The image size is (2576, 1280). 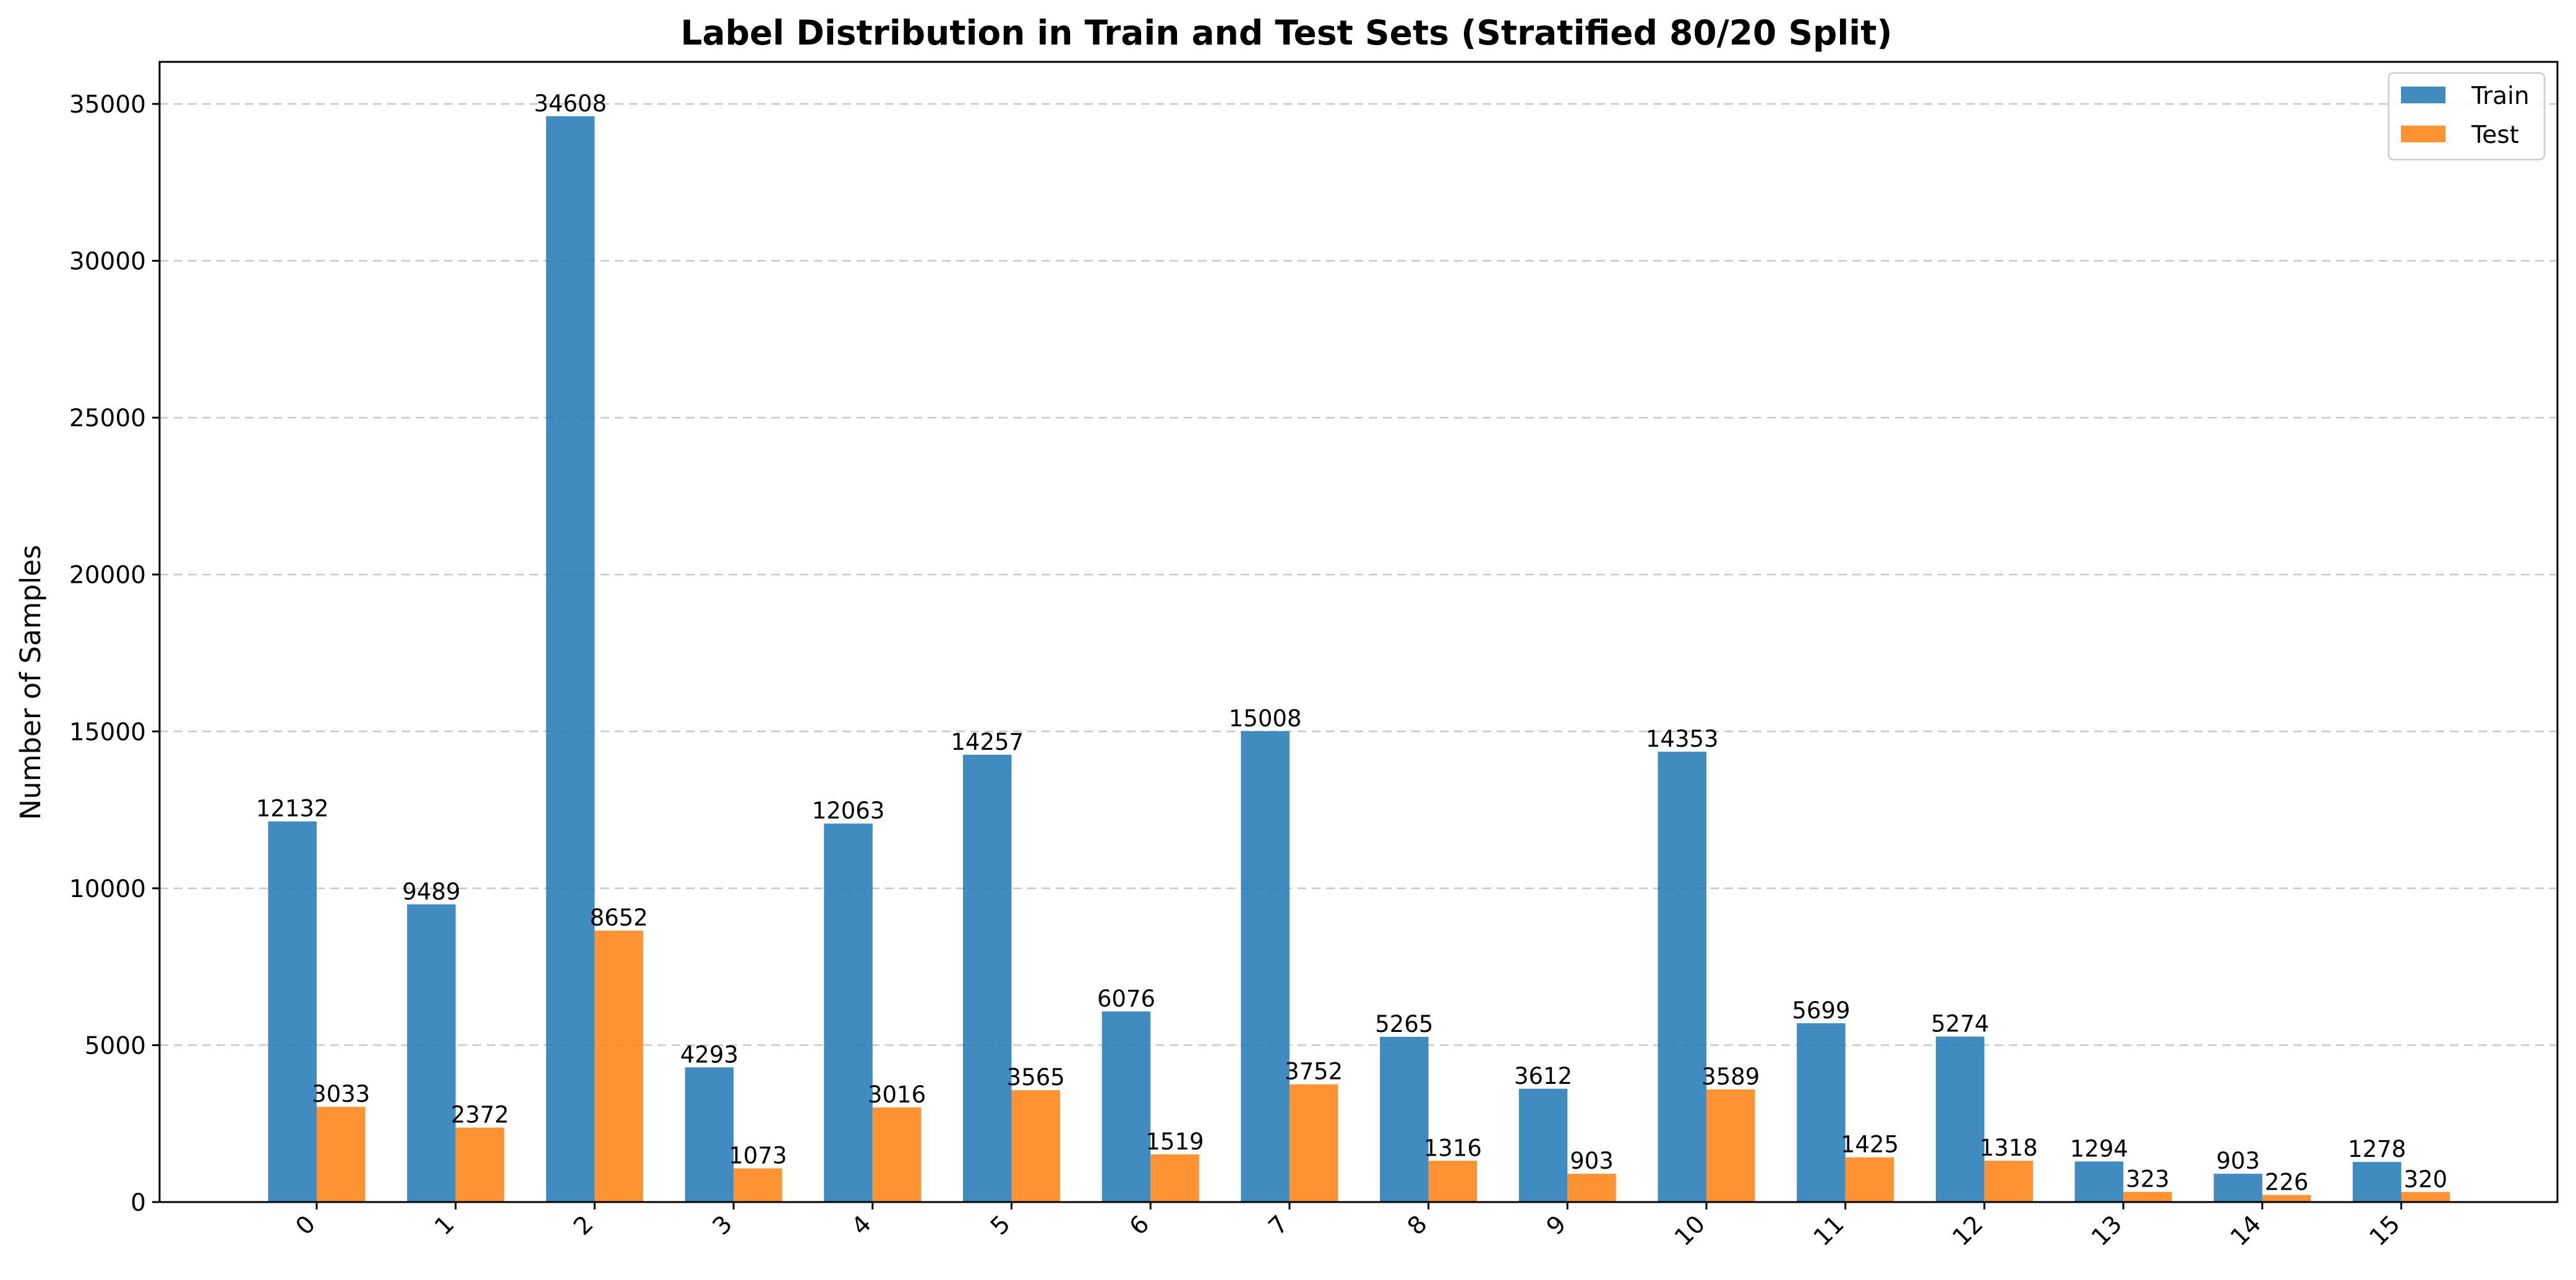 What do you see at coordinates (849, 810) in the screenshot?
I see `data-label-train-4: 12063` at bounding box center [849, 810].